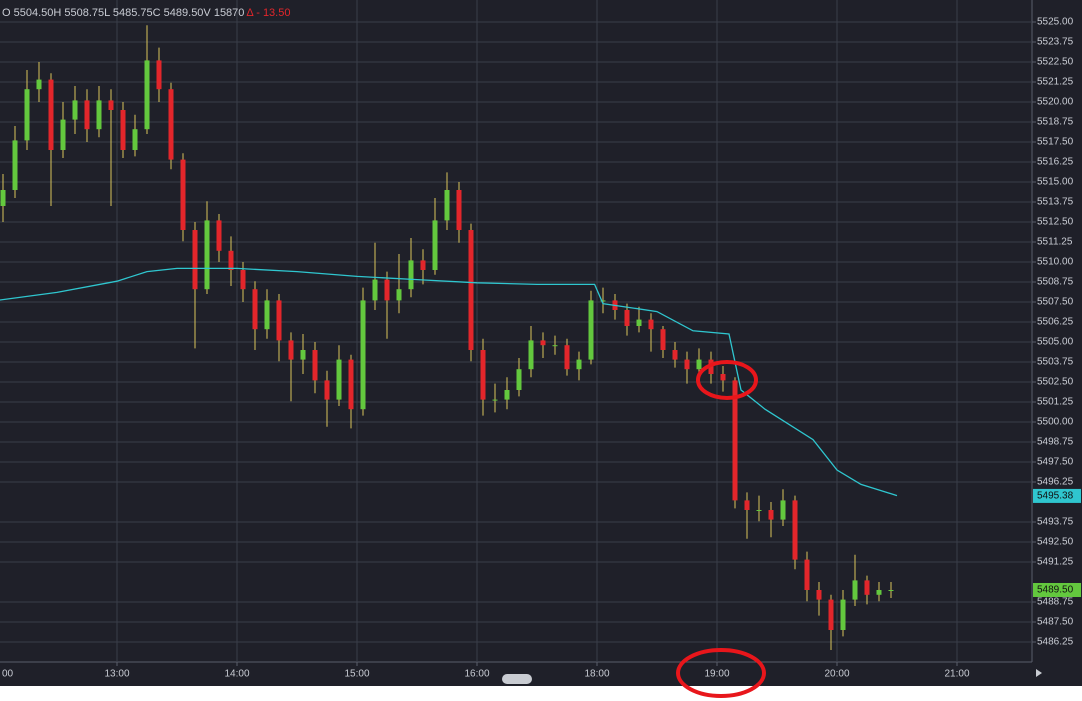 This screenshot has width=1082, height=701. What do you see at coordinates (1055, 102) in the screenshot?
I see `y-tick-label: 5520.00` at bounding box center [1055, 102].